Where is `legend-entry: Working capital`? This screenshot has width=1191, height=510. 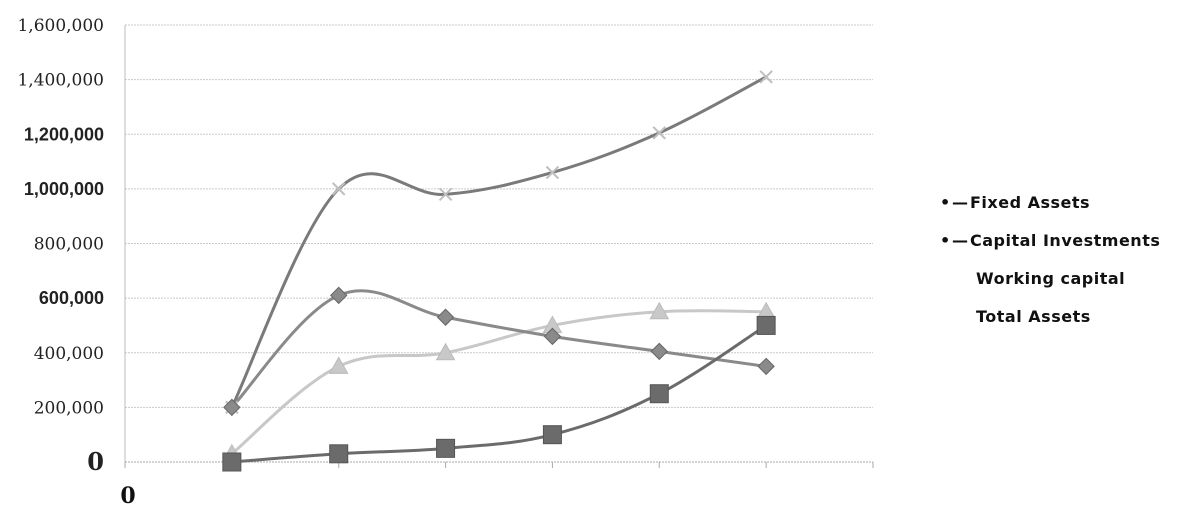
legend-entry: Working capital is located at coordinates (1050, 278).